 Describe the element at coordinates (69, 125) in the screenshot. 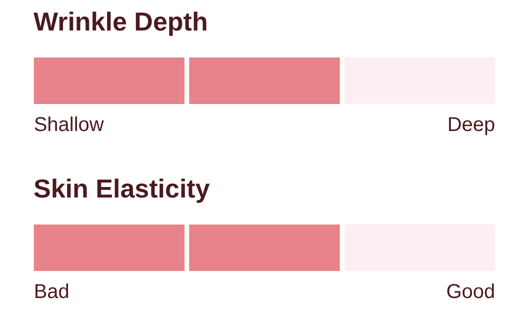

I see `text: Shallow` at that location.